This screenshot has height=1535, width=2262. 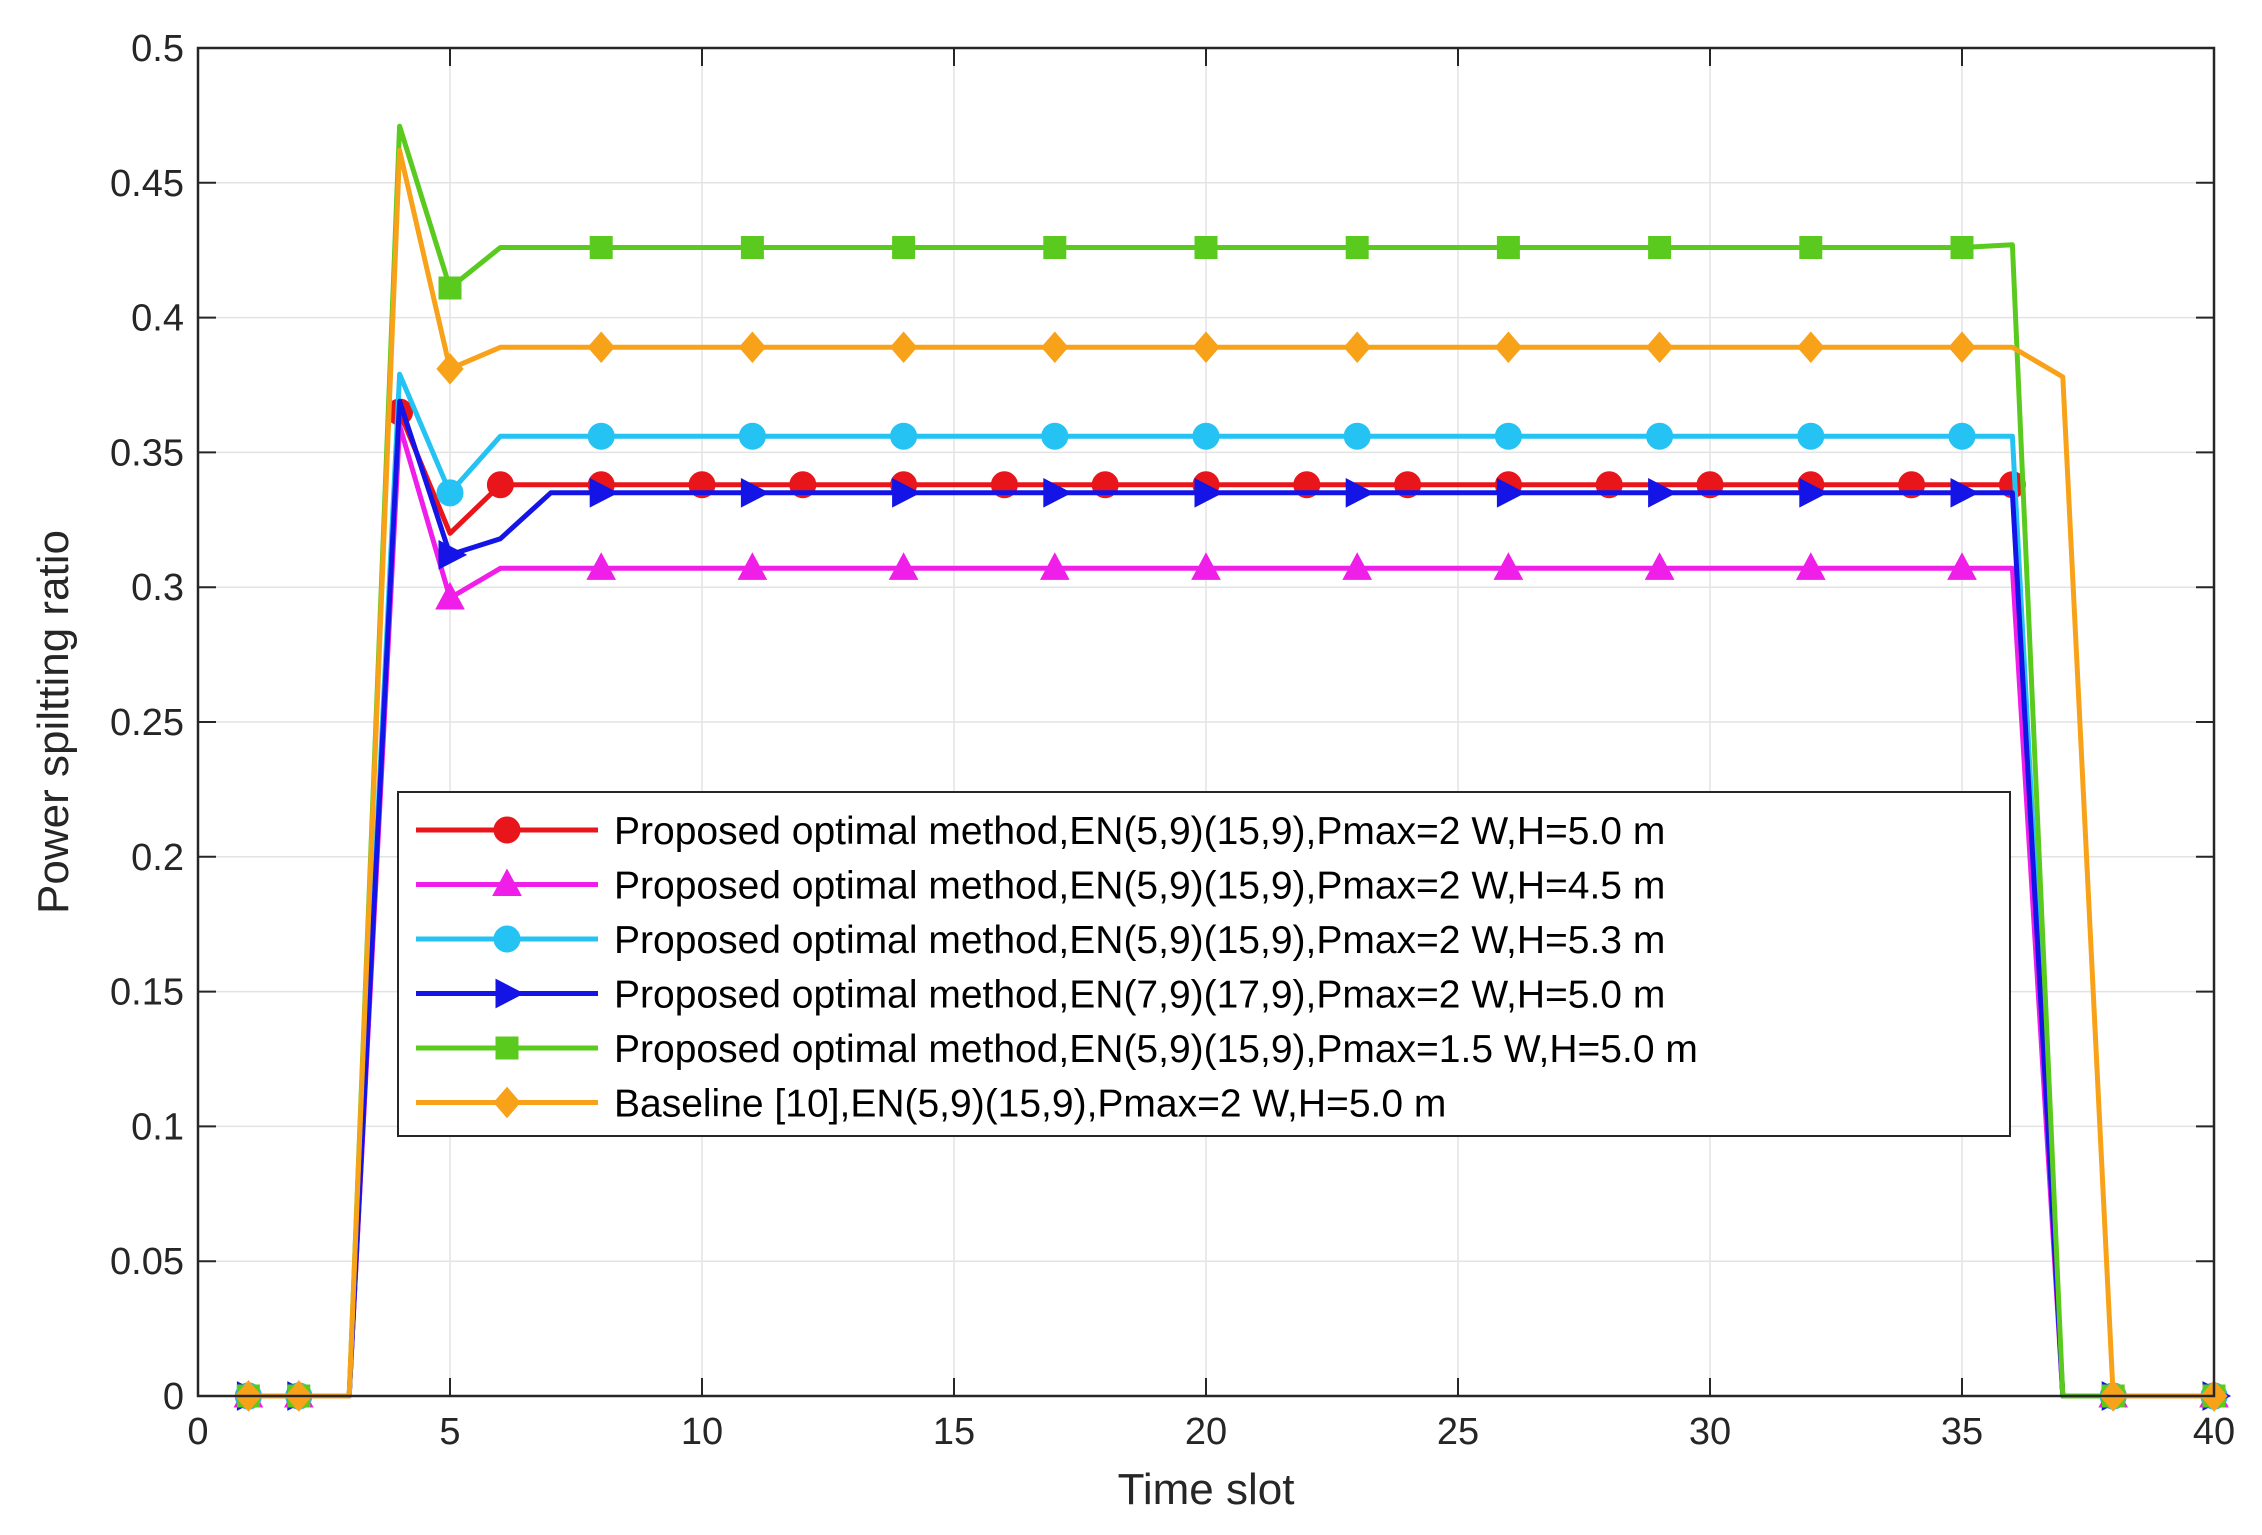 I want to click on y-tick-label: 0.15, so click(x=147, y=993).